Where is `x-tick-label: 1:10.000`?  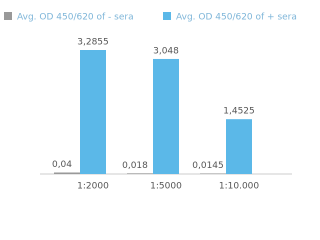
x-tick-label: 1:10.000 is located at coordinates (239, 187).